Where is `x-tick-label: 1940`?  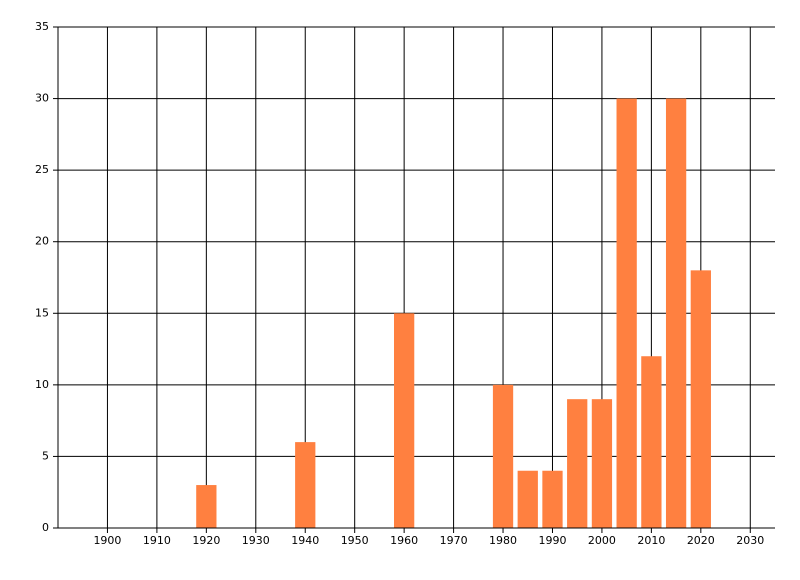 x-tick-label: 1940 is located at coordinates (305, 540).